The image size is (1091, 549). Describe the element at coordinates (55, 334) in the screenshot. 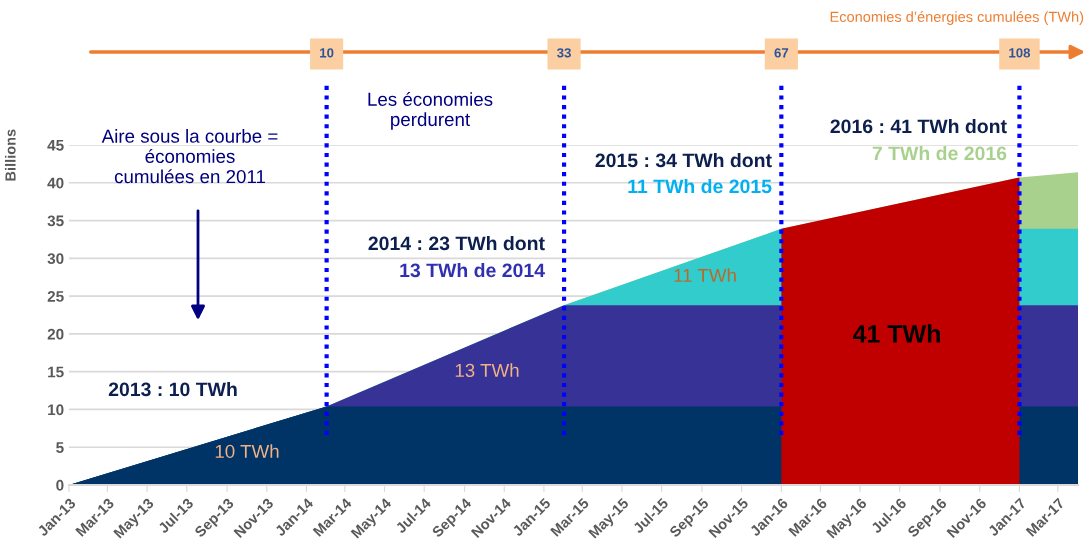

I see `y-tick-label: 20` at that location.